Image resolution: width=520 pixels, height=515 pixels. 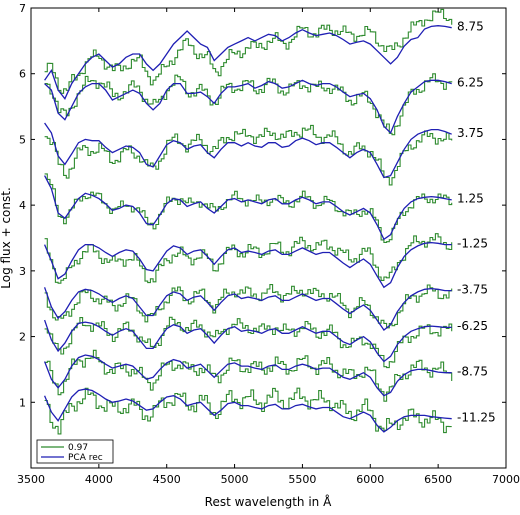 I want to click on y-tick-label: 4, so click(x=22, y=205).